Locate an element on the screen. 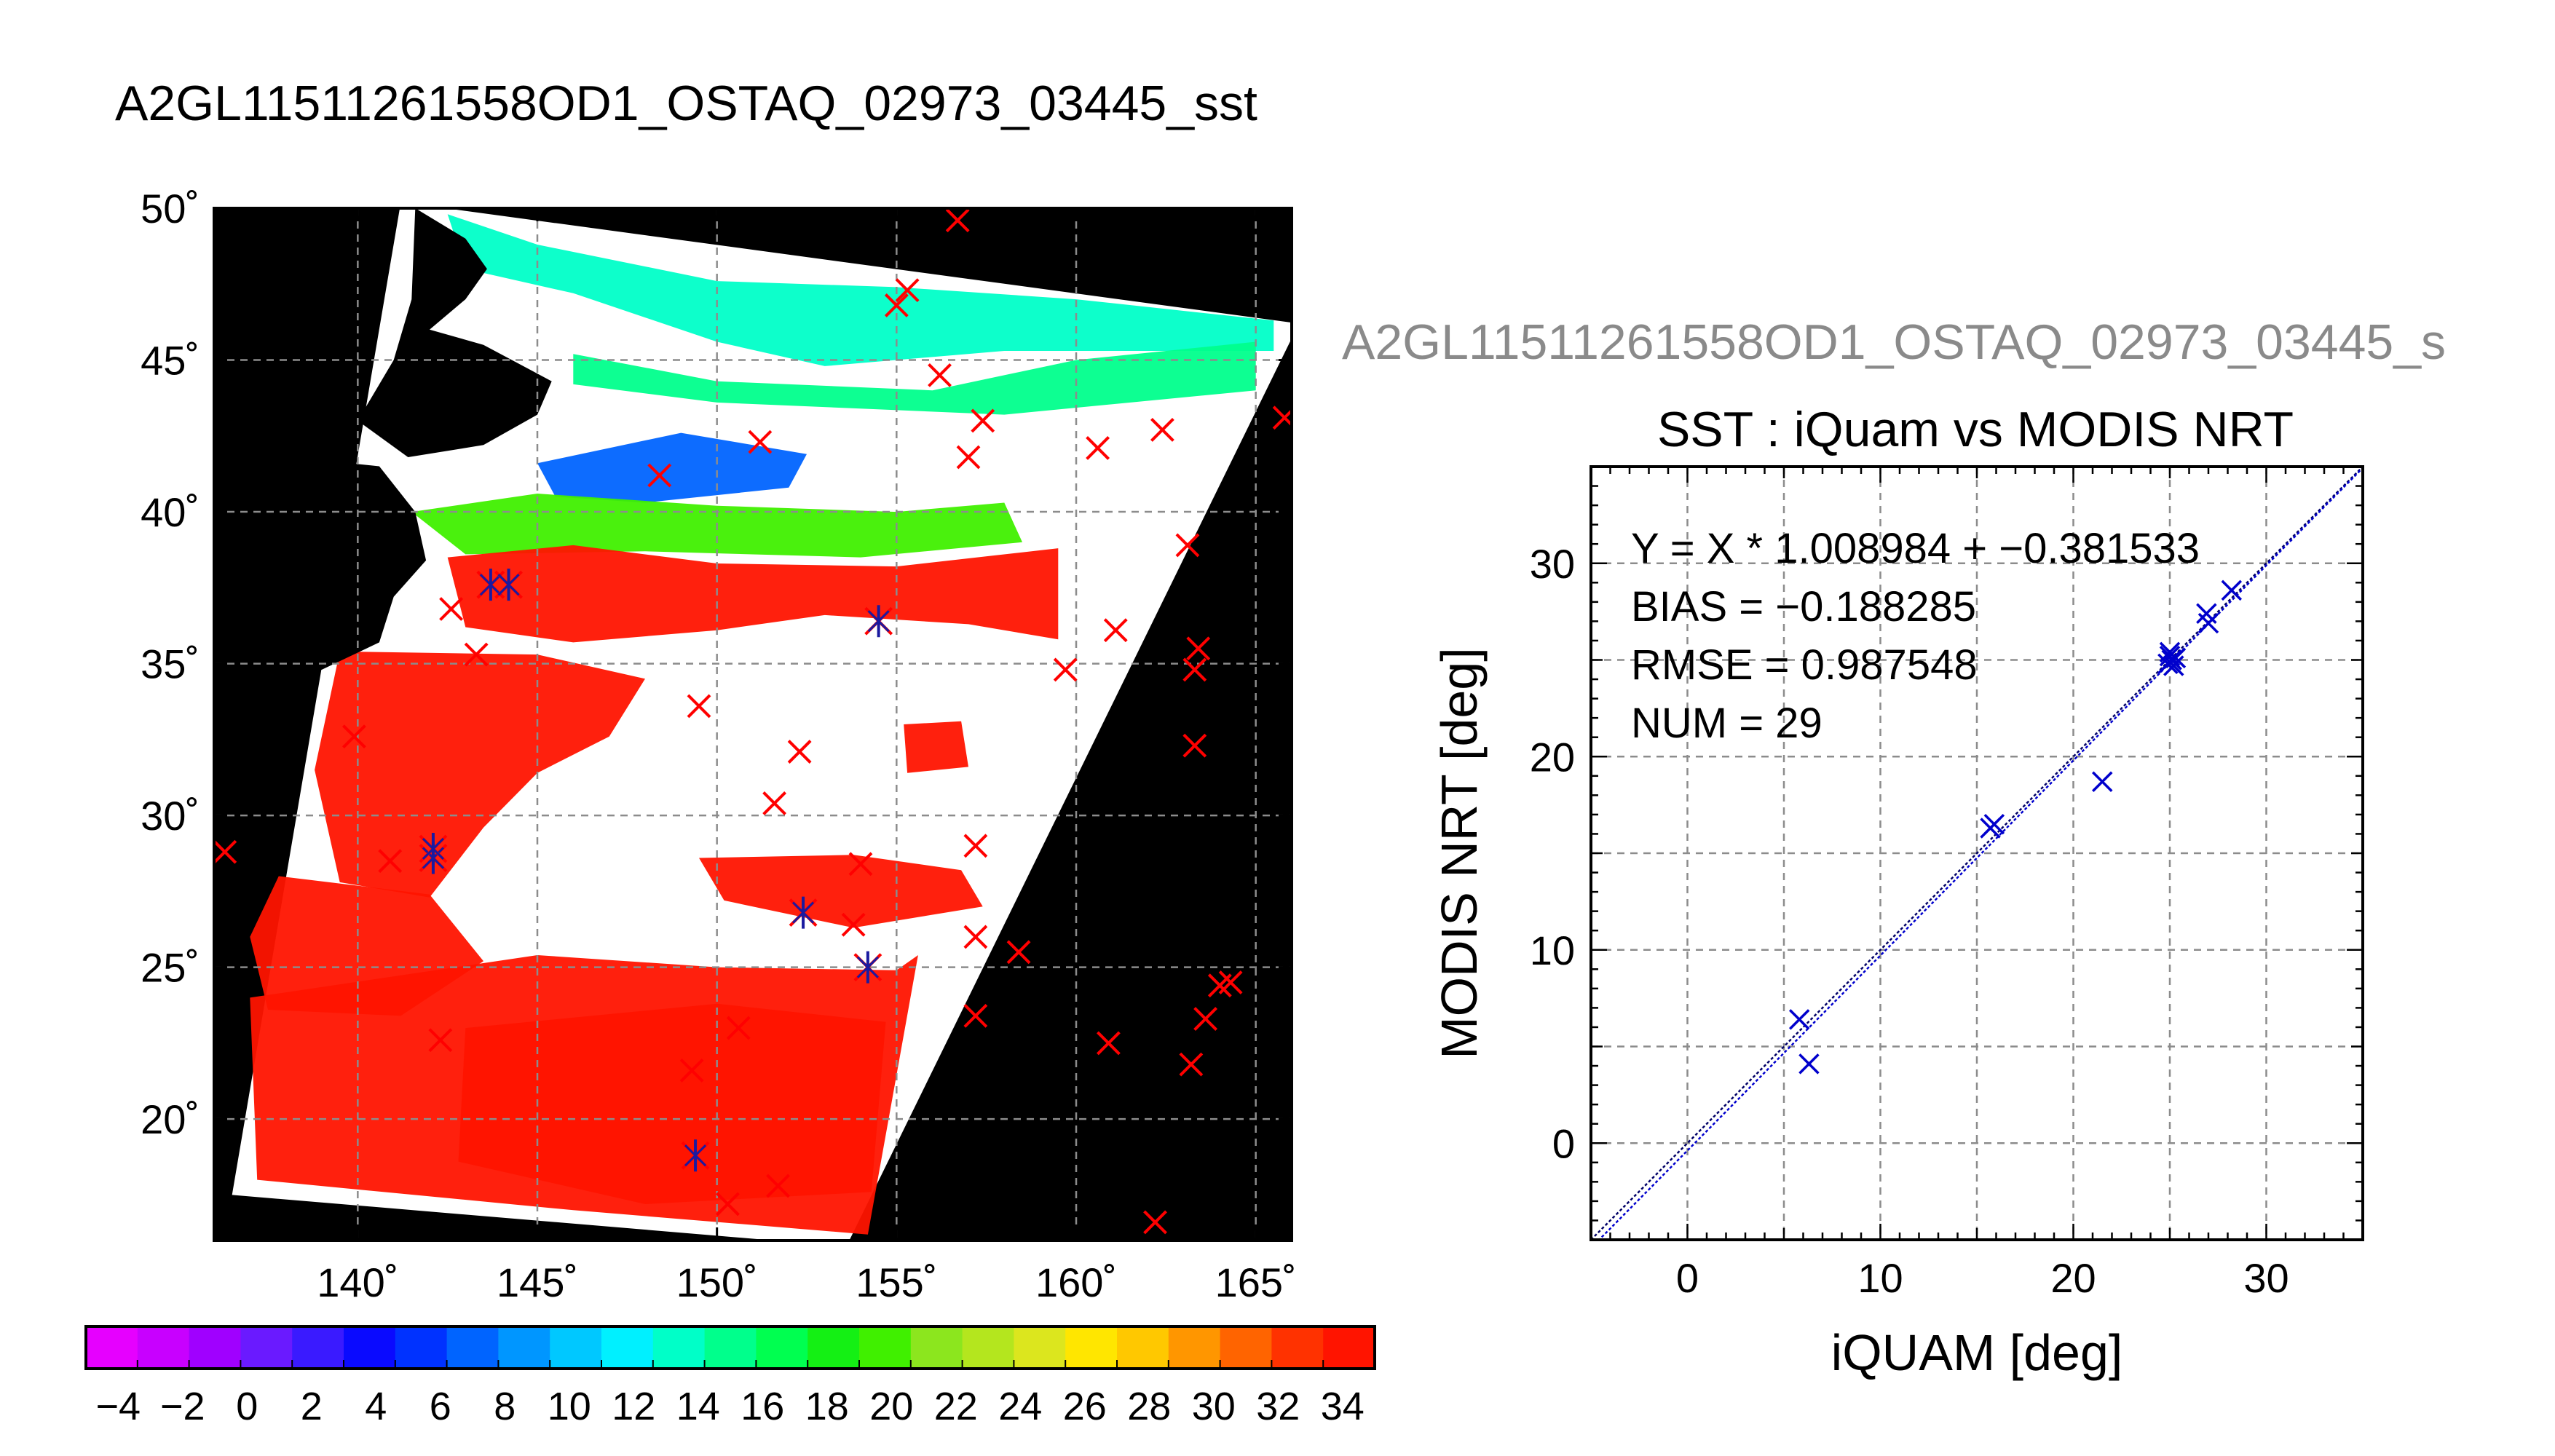  colorbar-tick-label: −2 is located at coordinates (182, 1406).